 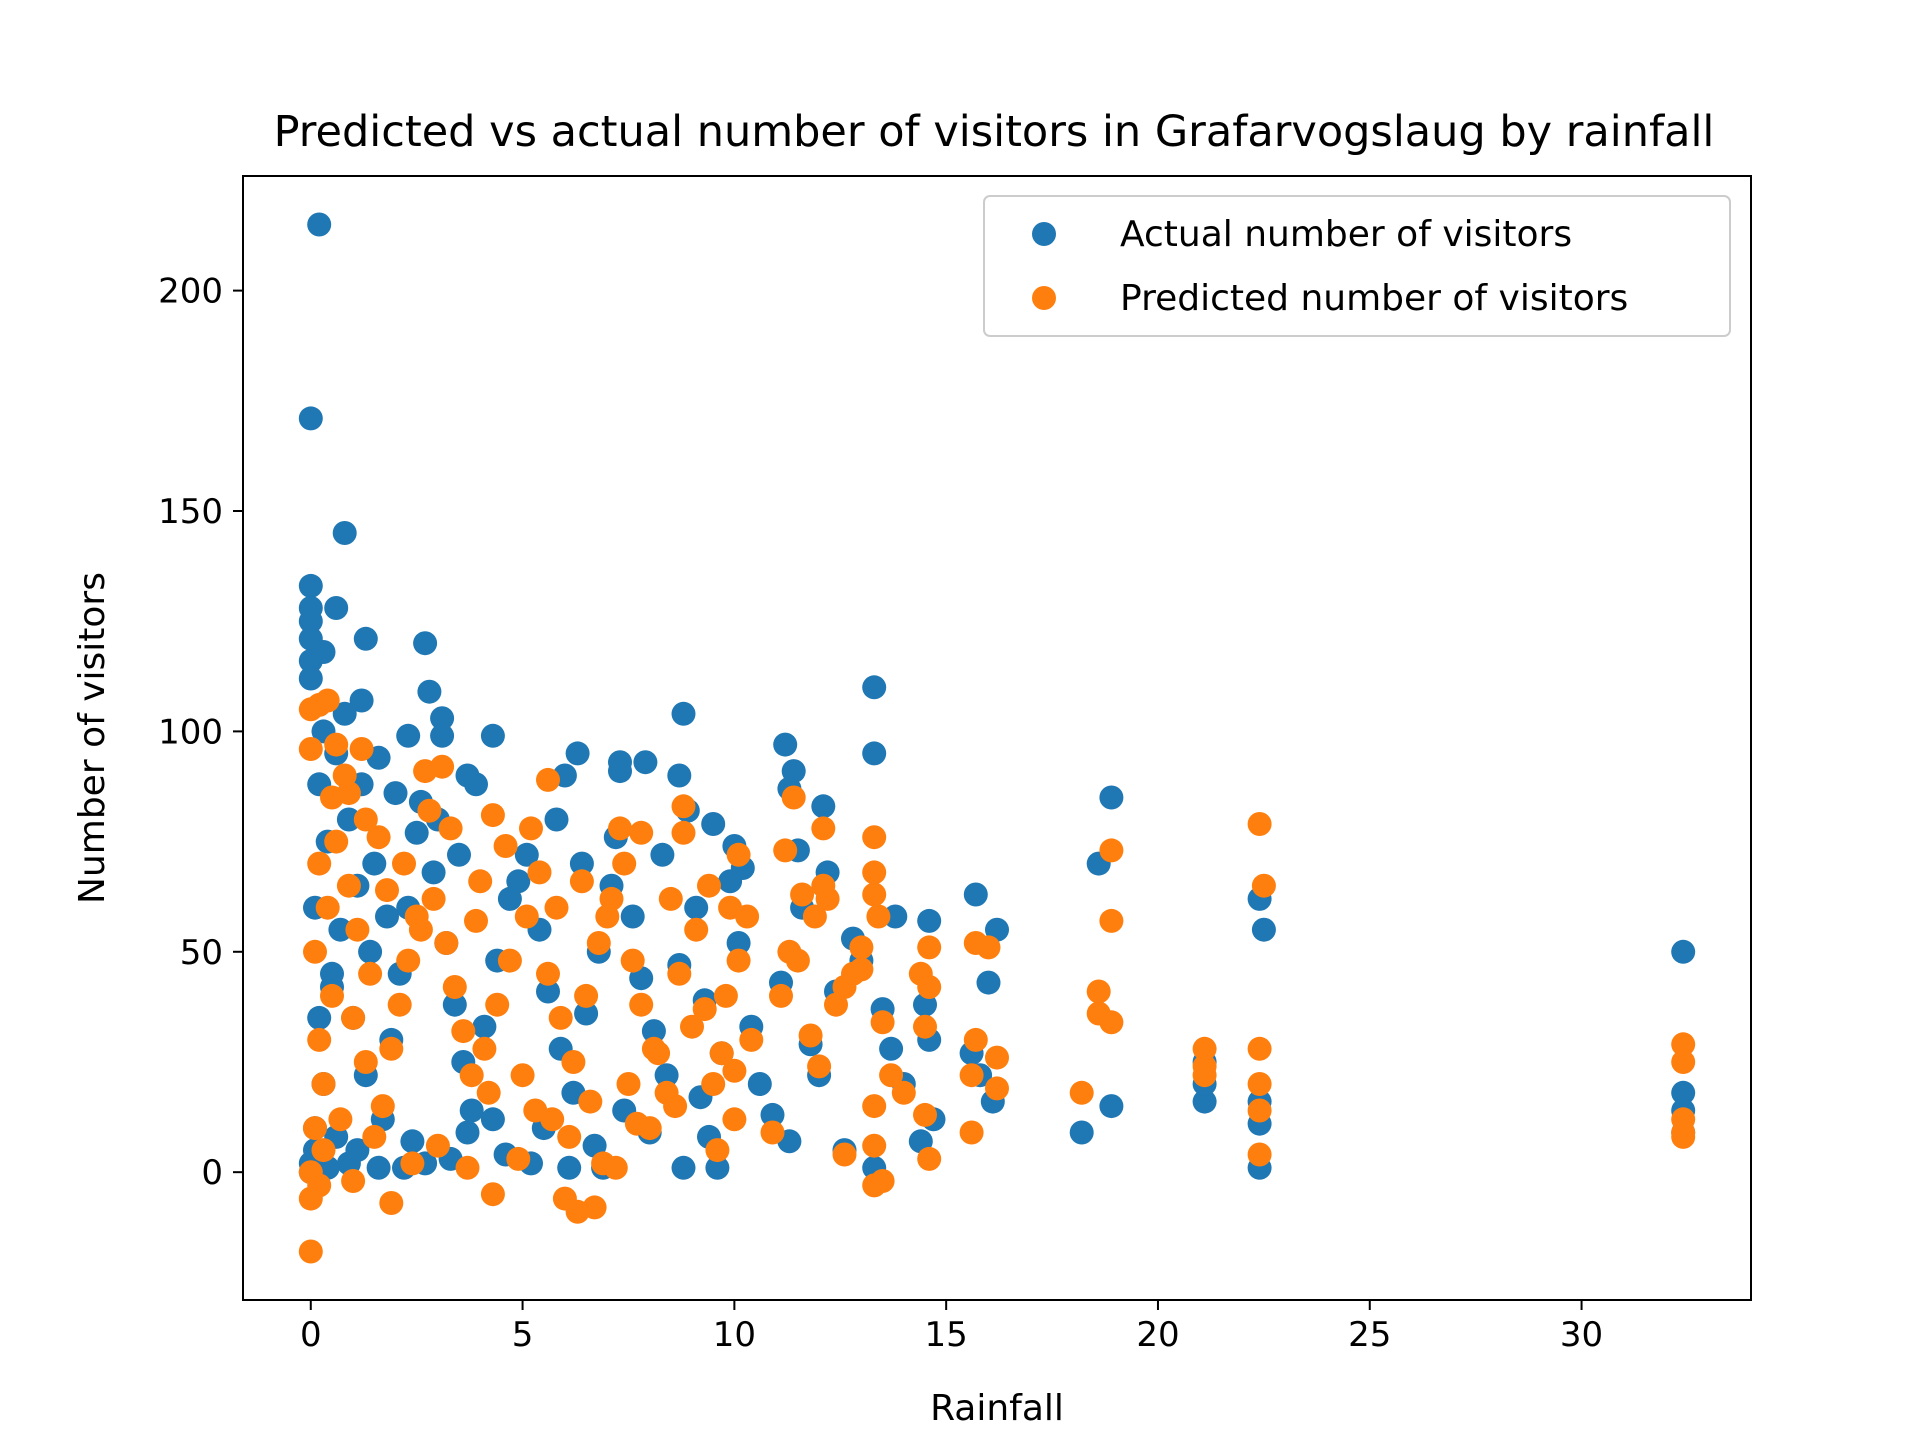 What do you see at coordinates (1157, 1335) in the screenshot?
I see `x-tick-label: 20` at bounding box center [1157, 1335].